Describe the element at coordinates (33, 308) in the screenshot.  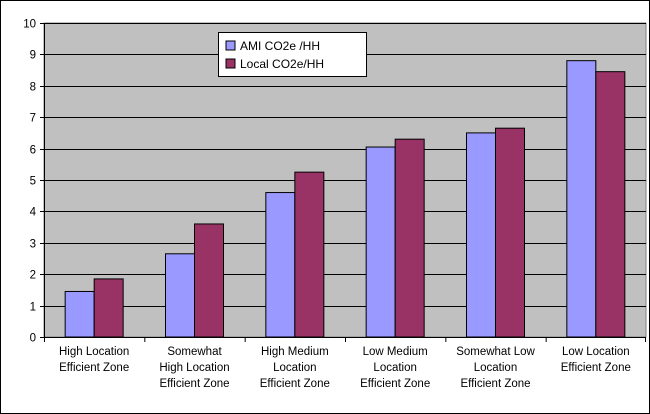
I see `y-tick-label: 1` at that location.